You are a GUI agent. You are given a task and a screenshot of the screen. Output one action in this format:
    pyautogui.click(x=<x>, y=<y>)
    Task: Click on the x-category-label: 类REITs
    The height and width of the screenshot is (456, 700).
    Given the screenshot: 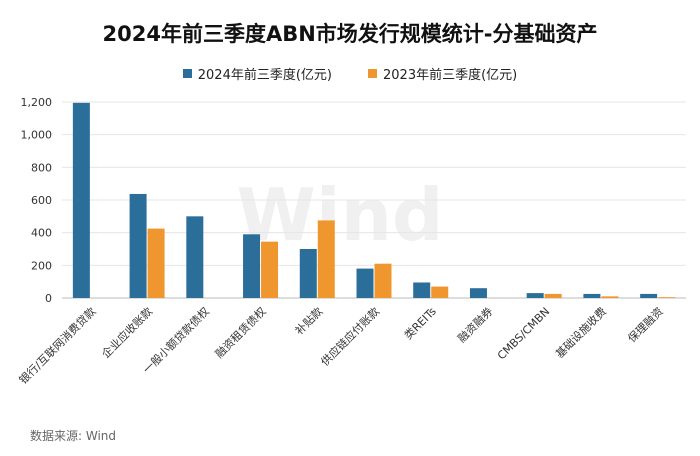 What is the action you would take?
    pyautogui.click(x=420, y=323)
    